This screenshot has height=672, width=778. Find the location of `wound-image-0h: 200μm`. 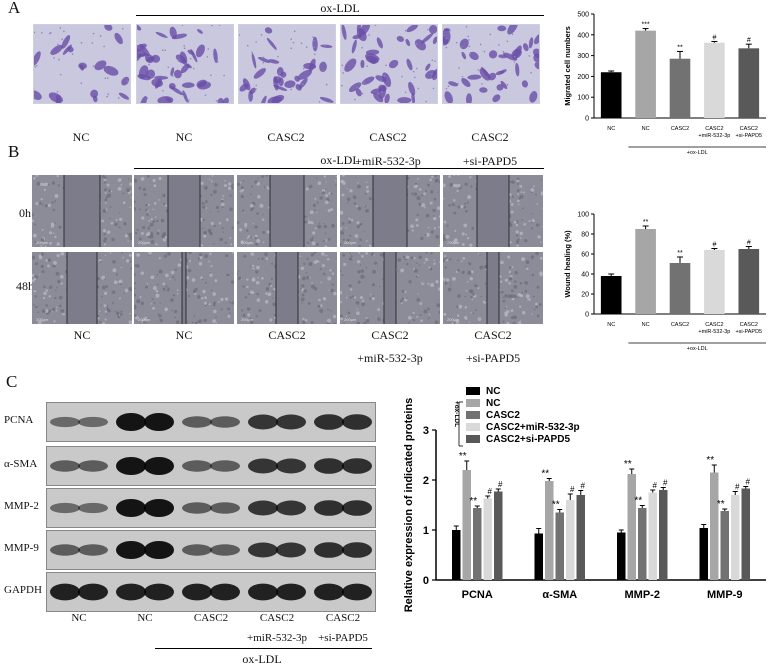

wound-image-0h: 200μm is located at coordinates (390, 211).